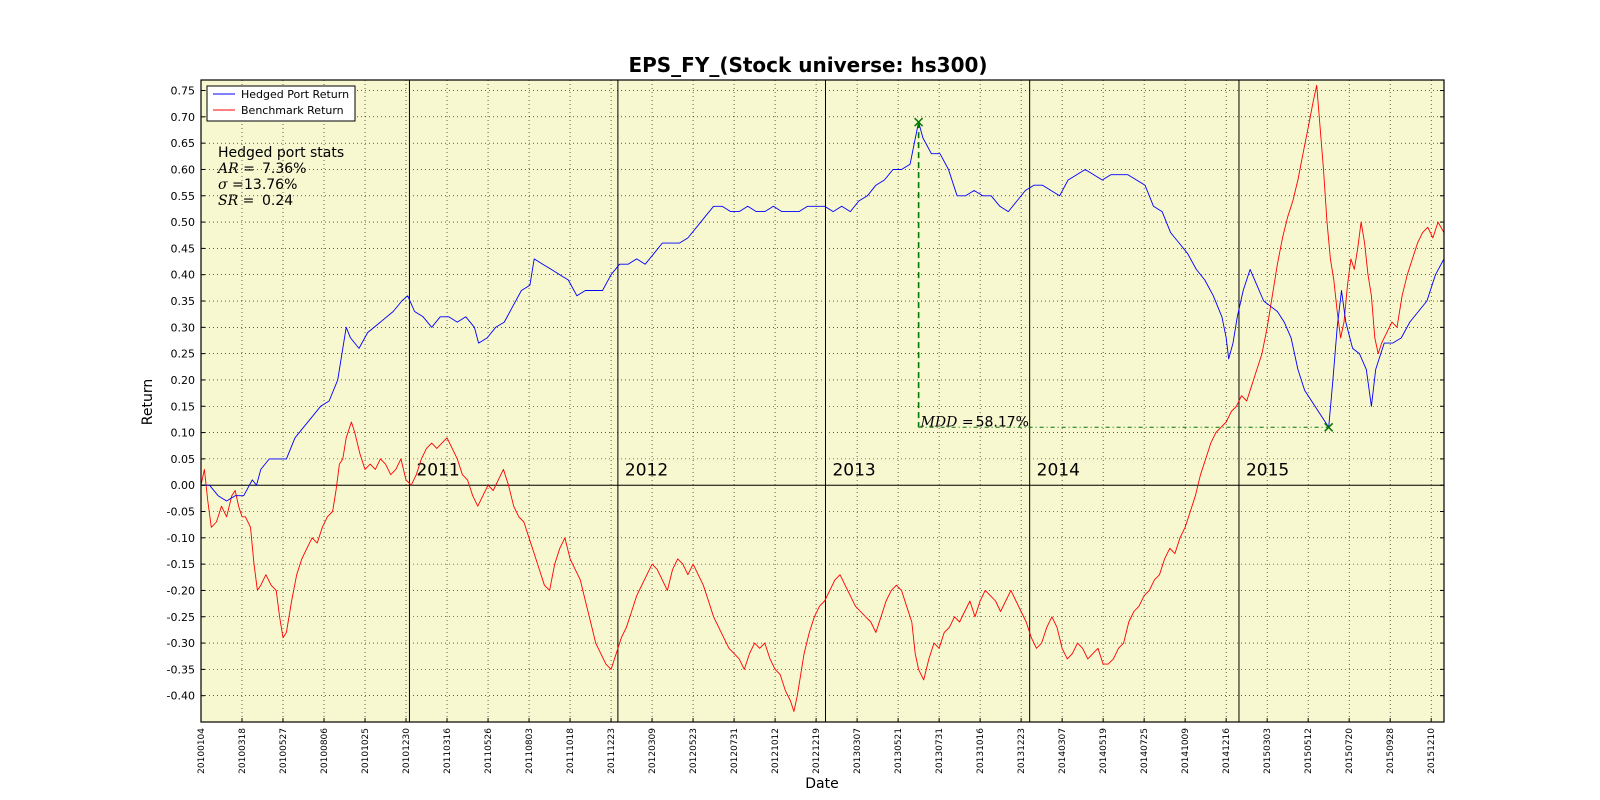 The height and width of the screenshot is (800, 1600). I want to click on y-tick-label: 0.20, so click(183, 380).